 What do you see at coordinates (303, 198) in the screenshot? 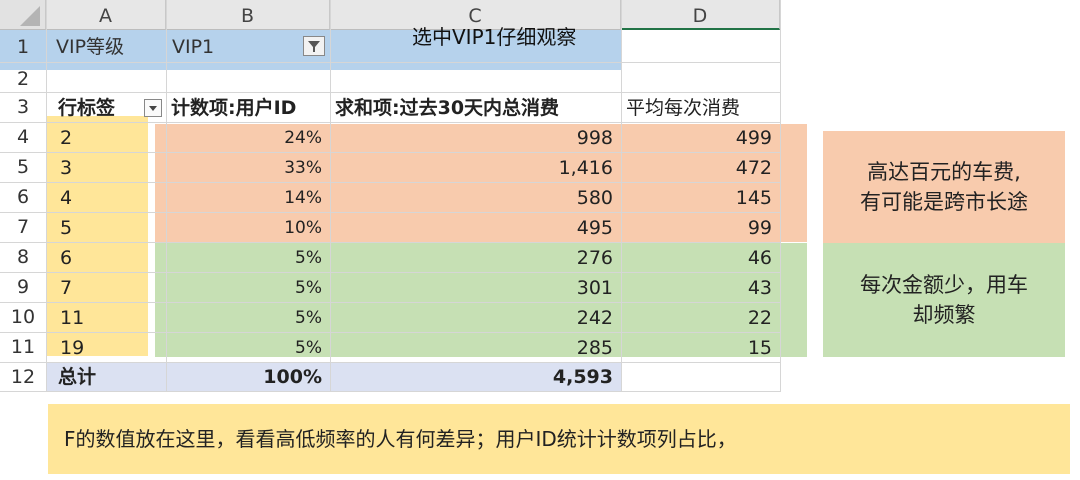
I see `pct-cell: 14%` at bounding box center [303, 198].